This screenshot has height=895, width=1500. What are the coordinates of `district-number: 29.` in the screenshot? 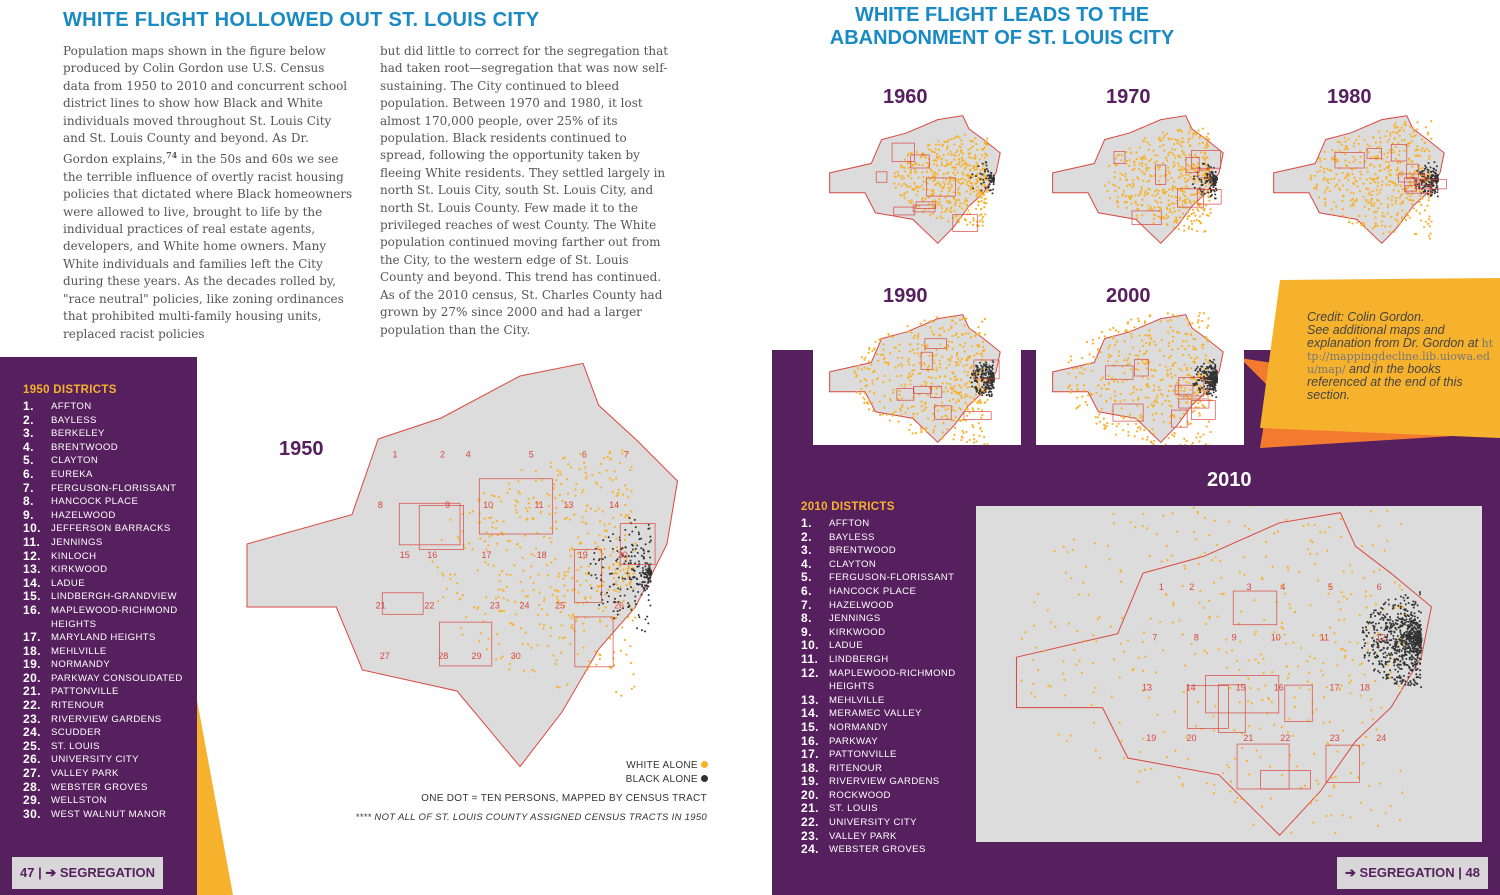 It's located at (32, 800).